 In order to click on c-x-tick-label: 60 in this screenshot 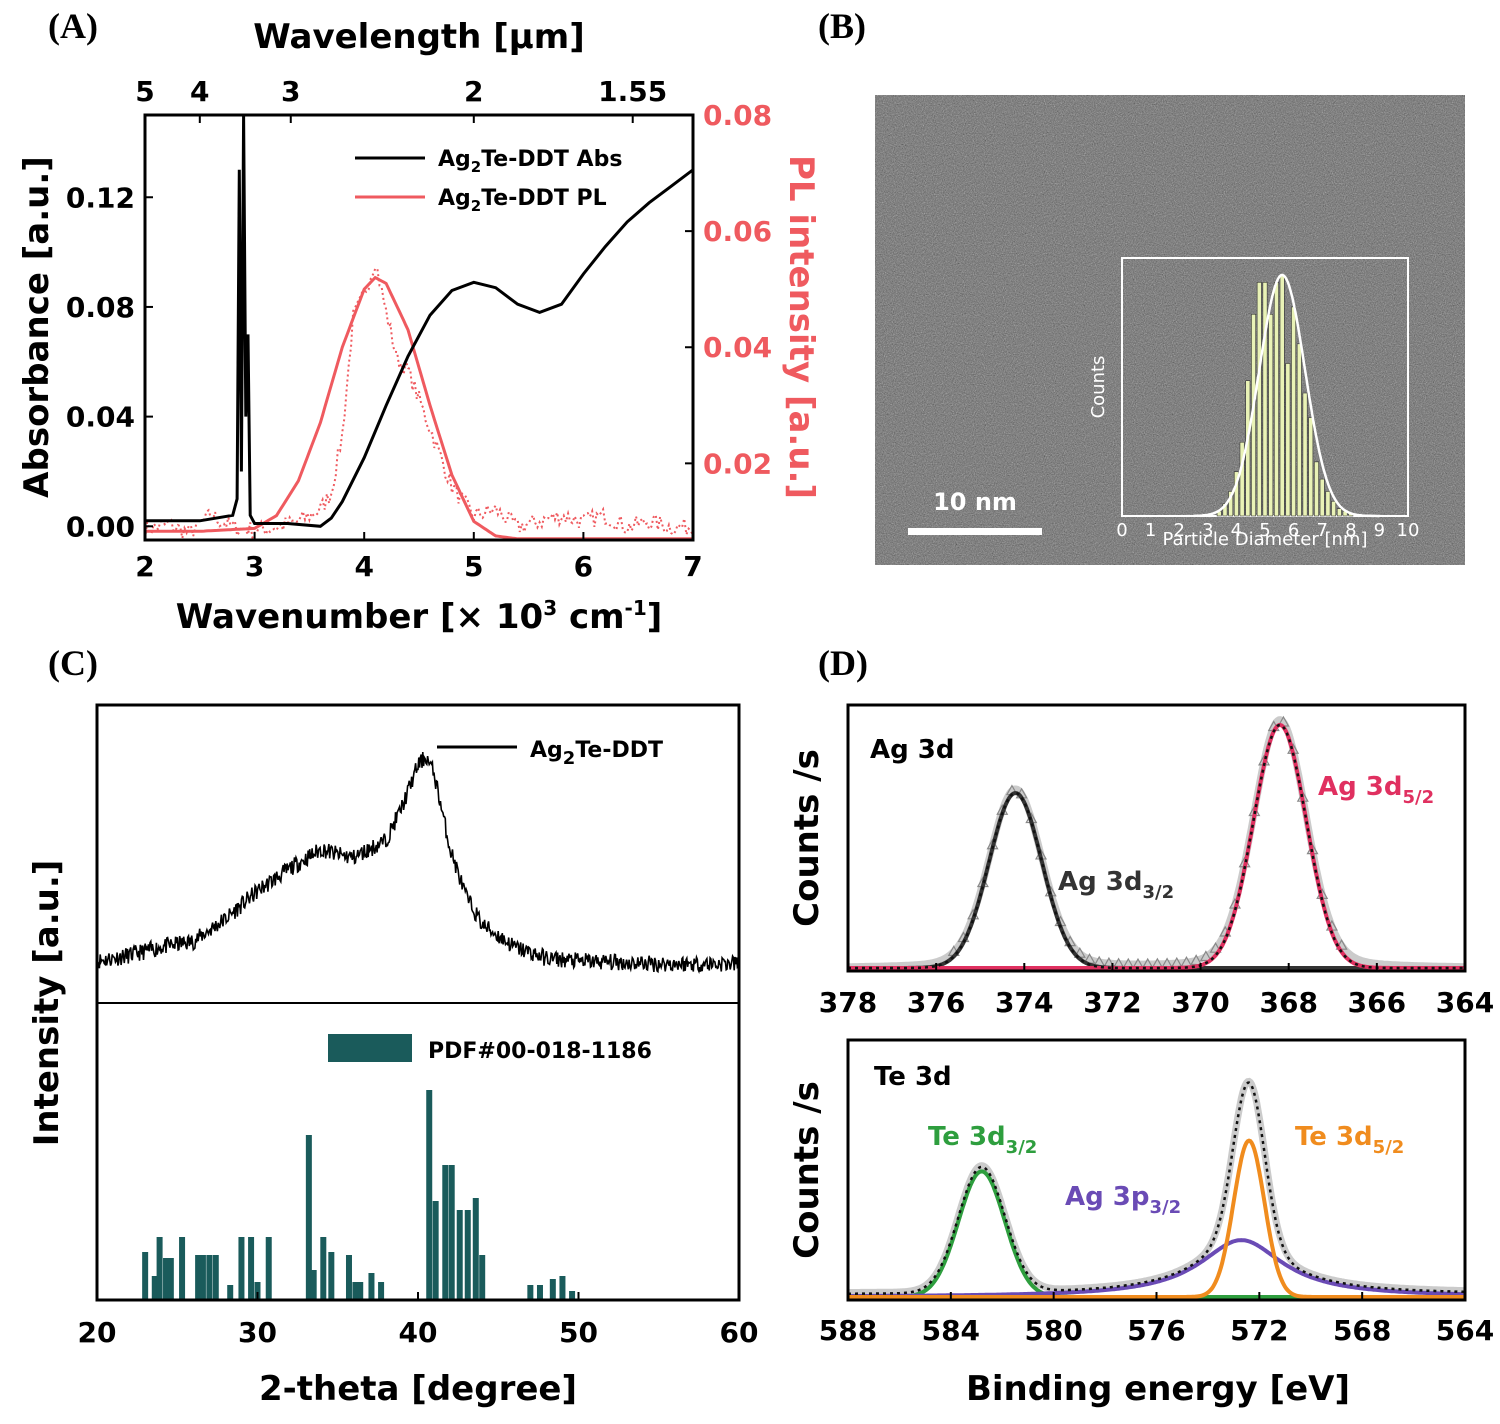, I will do `click(739, 1332)`.